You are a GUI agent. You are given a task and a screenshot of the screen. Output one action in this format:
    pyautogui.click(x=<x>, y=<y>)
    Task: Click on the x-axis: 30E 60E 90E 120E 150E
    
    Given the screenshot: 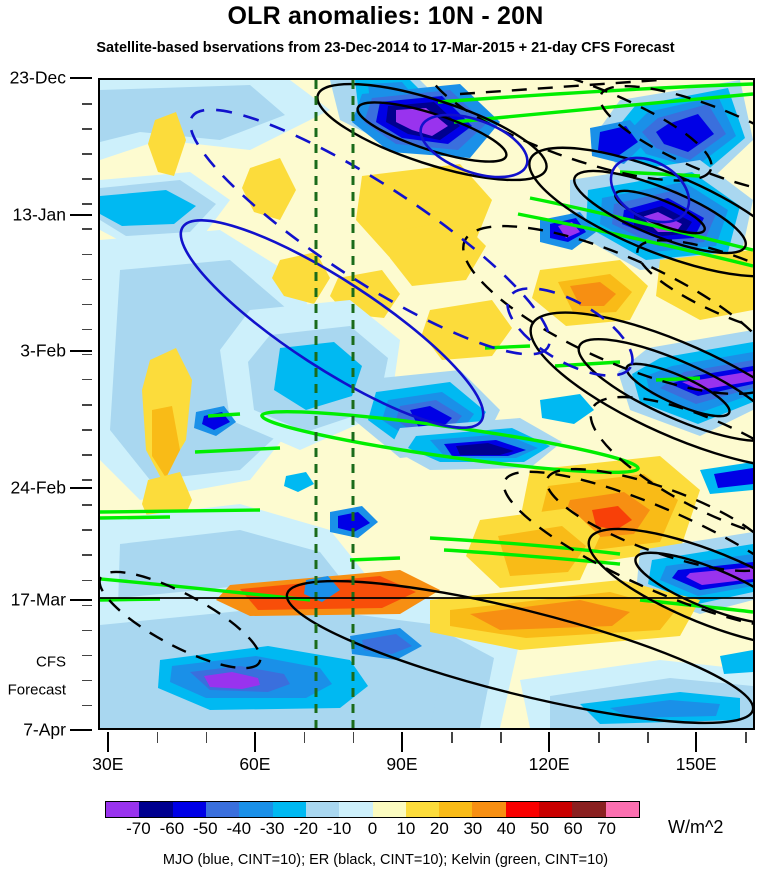 What is the action you would take?
    pyautogui.click(x=423, y=756)
    